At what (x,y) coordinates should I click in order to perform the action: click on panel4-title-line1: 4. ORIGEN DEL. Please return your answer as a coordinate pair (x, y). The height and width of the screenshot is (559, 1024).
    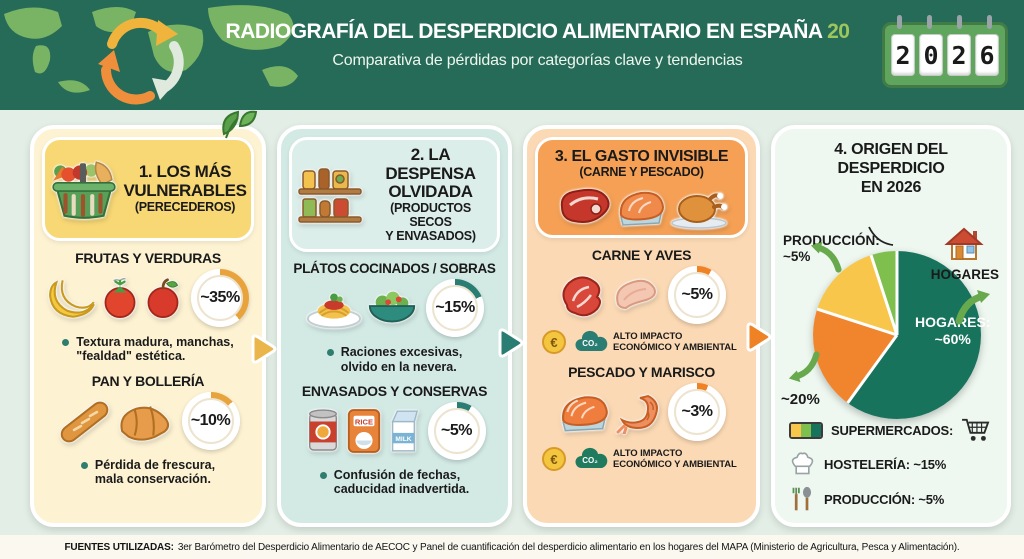
    Looking at the image, I should click on (891, 149).